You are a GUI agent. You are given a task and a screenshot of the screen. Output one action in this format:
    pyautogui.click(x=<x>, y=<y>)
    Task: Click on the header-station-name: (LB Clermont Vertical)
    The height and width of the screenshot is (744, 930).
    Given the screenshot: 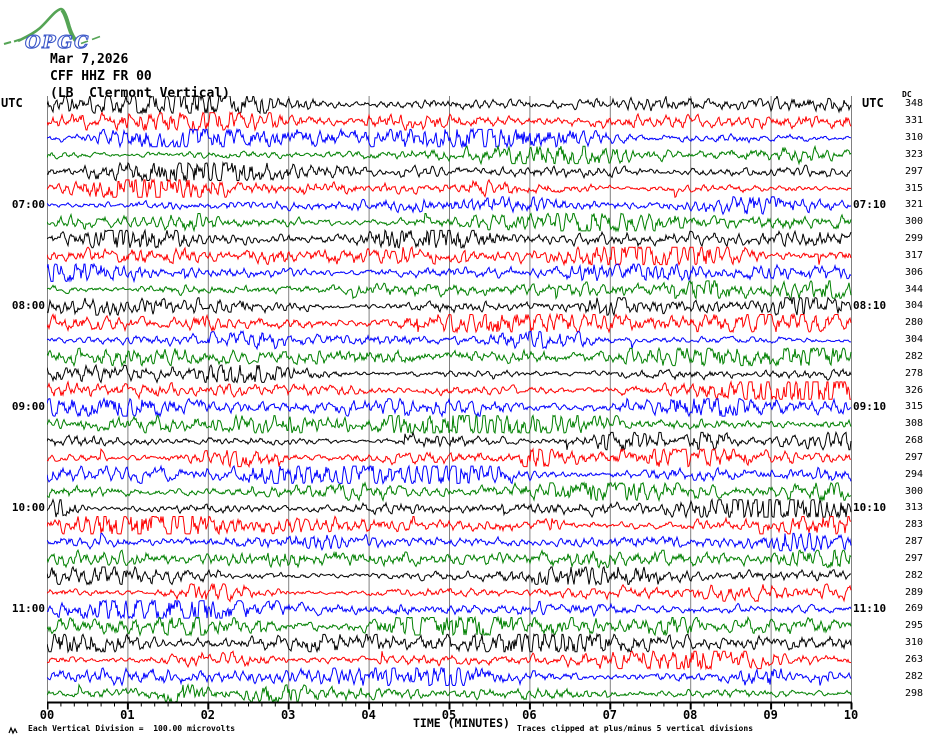 What is the action you would take?
    pyautogui.click(x=140, y=93)
    